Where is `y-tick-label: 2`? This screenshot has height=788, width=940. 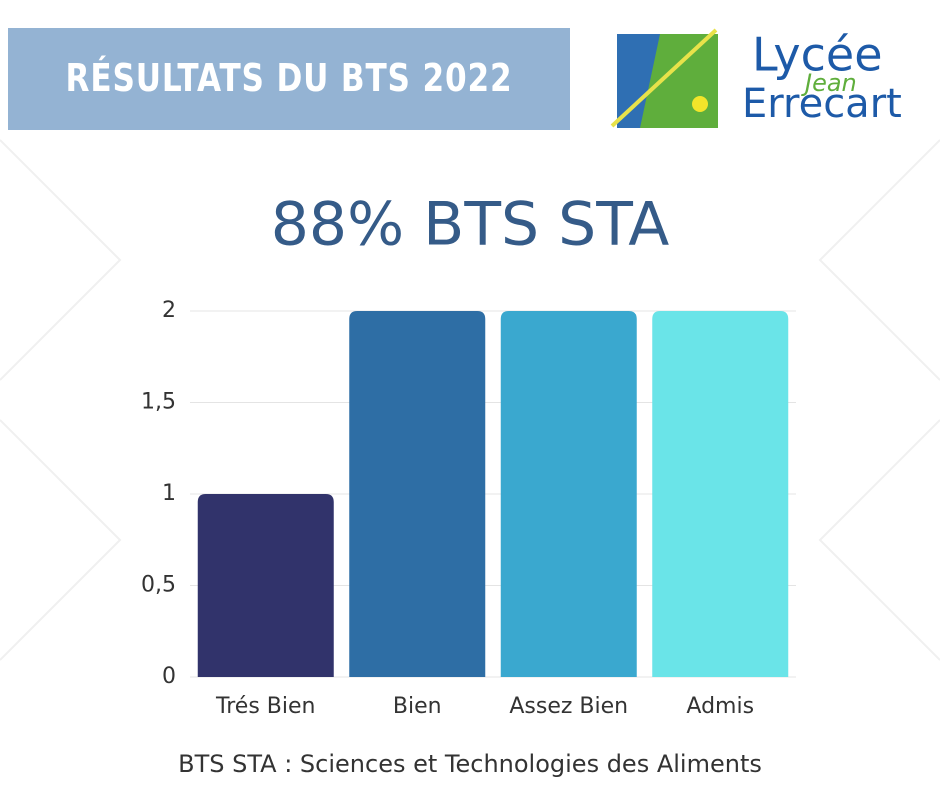
y-tick-label: 2 is located at coordinates (169, 310).